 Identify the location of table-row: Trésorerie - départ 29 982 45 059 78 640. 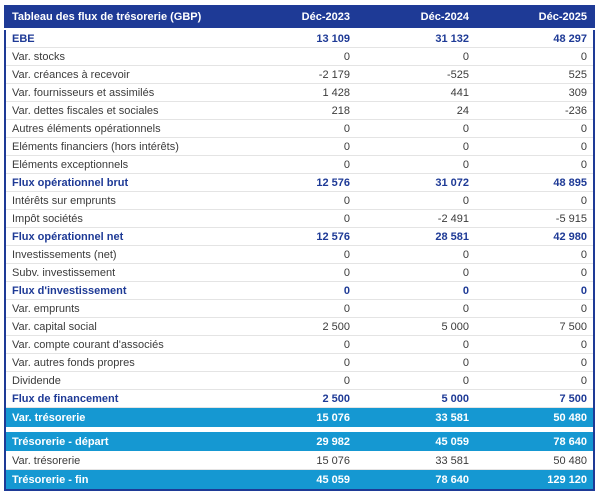
(299, 442).